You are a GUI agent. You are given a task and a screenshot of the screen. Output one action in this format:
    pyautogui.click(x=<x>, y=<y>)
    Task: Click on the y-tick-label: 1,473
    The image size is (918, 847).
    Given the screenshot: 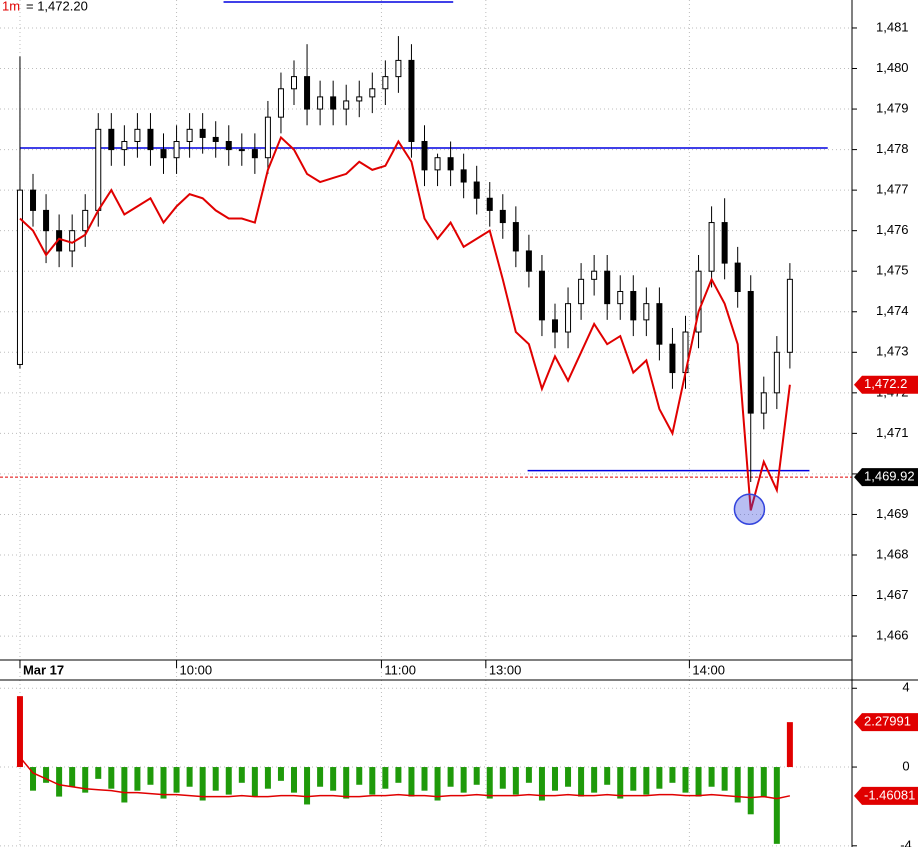 What is the action you would take?
    pyautogui.click(x=892, y=351)
    